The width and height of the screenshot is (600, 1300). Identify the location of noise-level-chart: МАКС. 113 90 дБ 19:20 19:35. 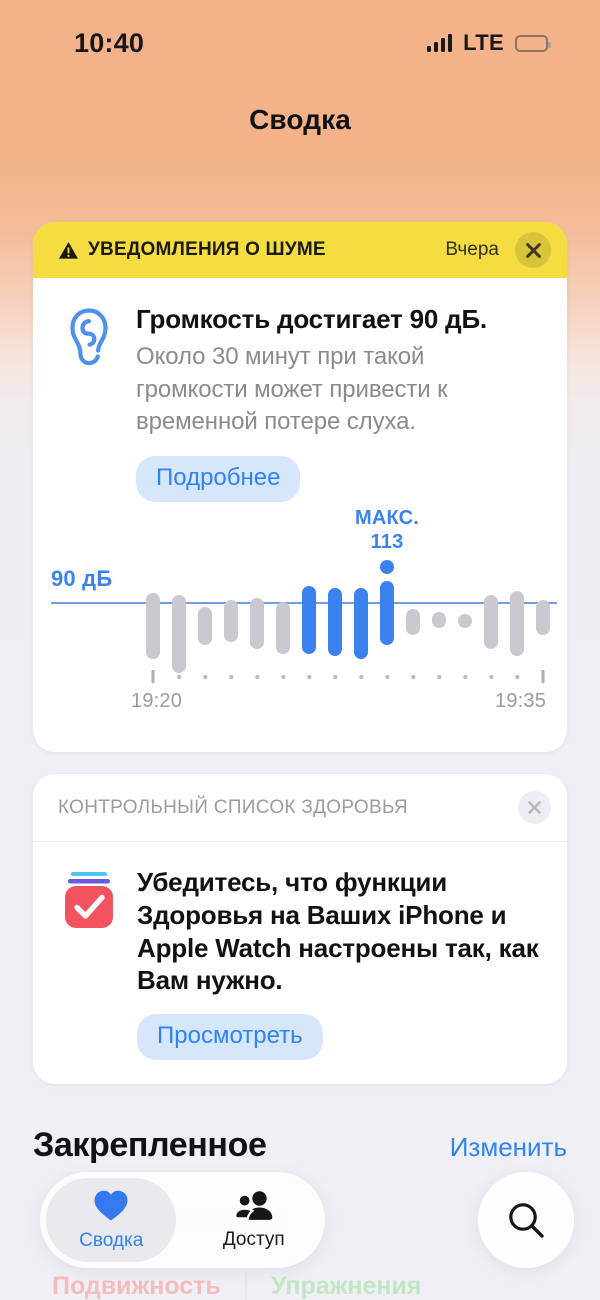
(300, 610).